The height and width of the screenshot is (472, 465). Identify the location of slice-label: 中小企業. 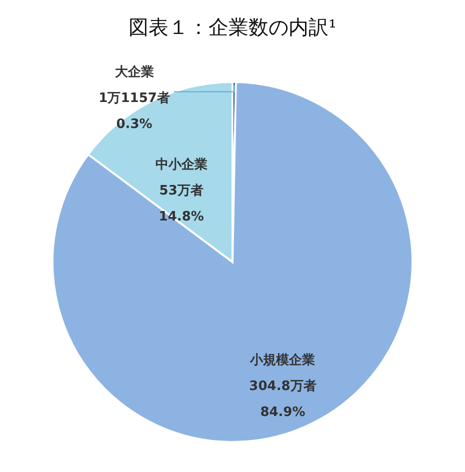
(181, 165).